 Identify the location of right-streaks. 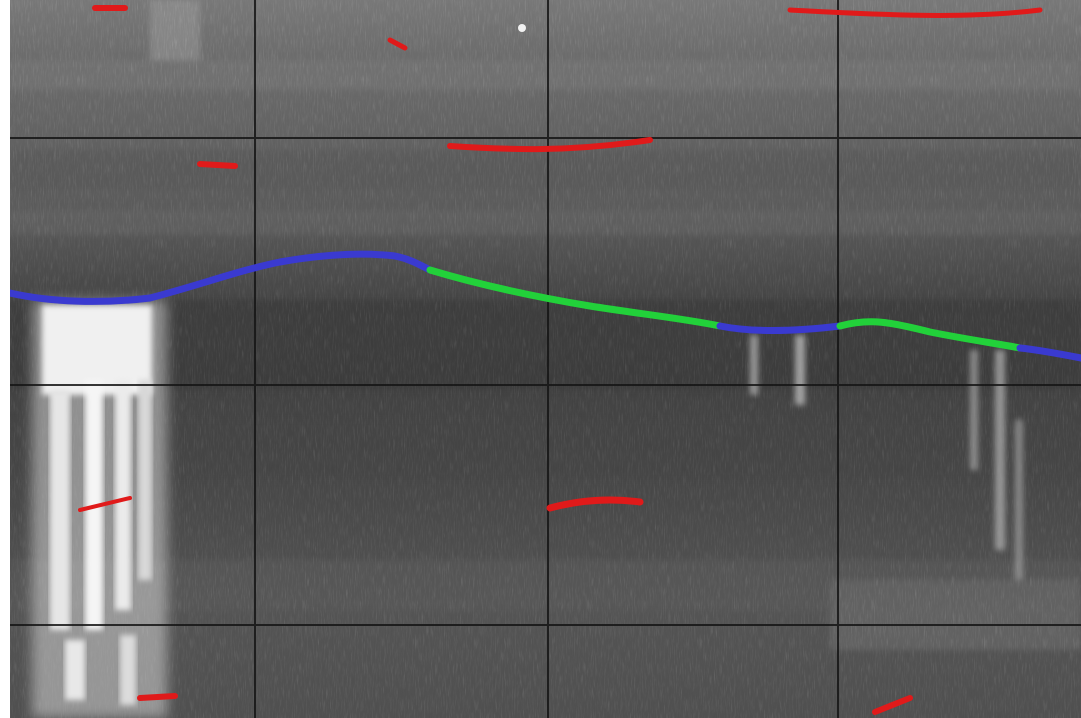
(886, 457).